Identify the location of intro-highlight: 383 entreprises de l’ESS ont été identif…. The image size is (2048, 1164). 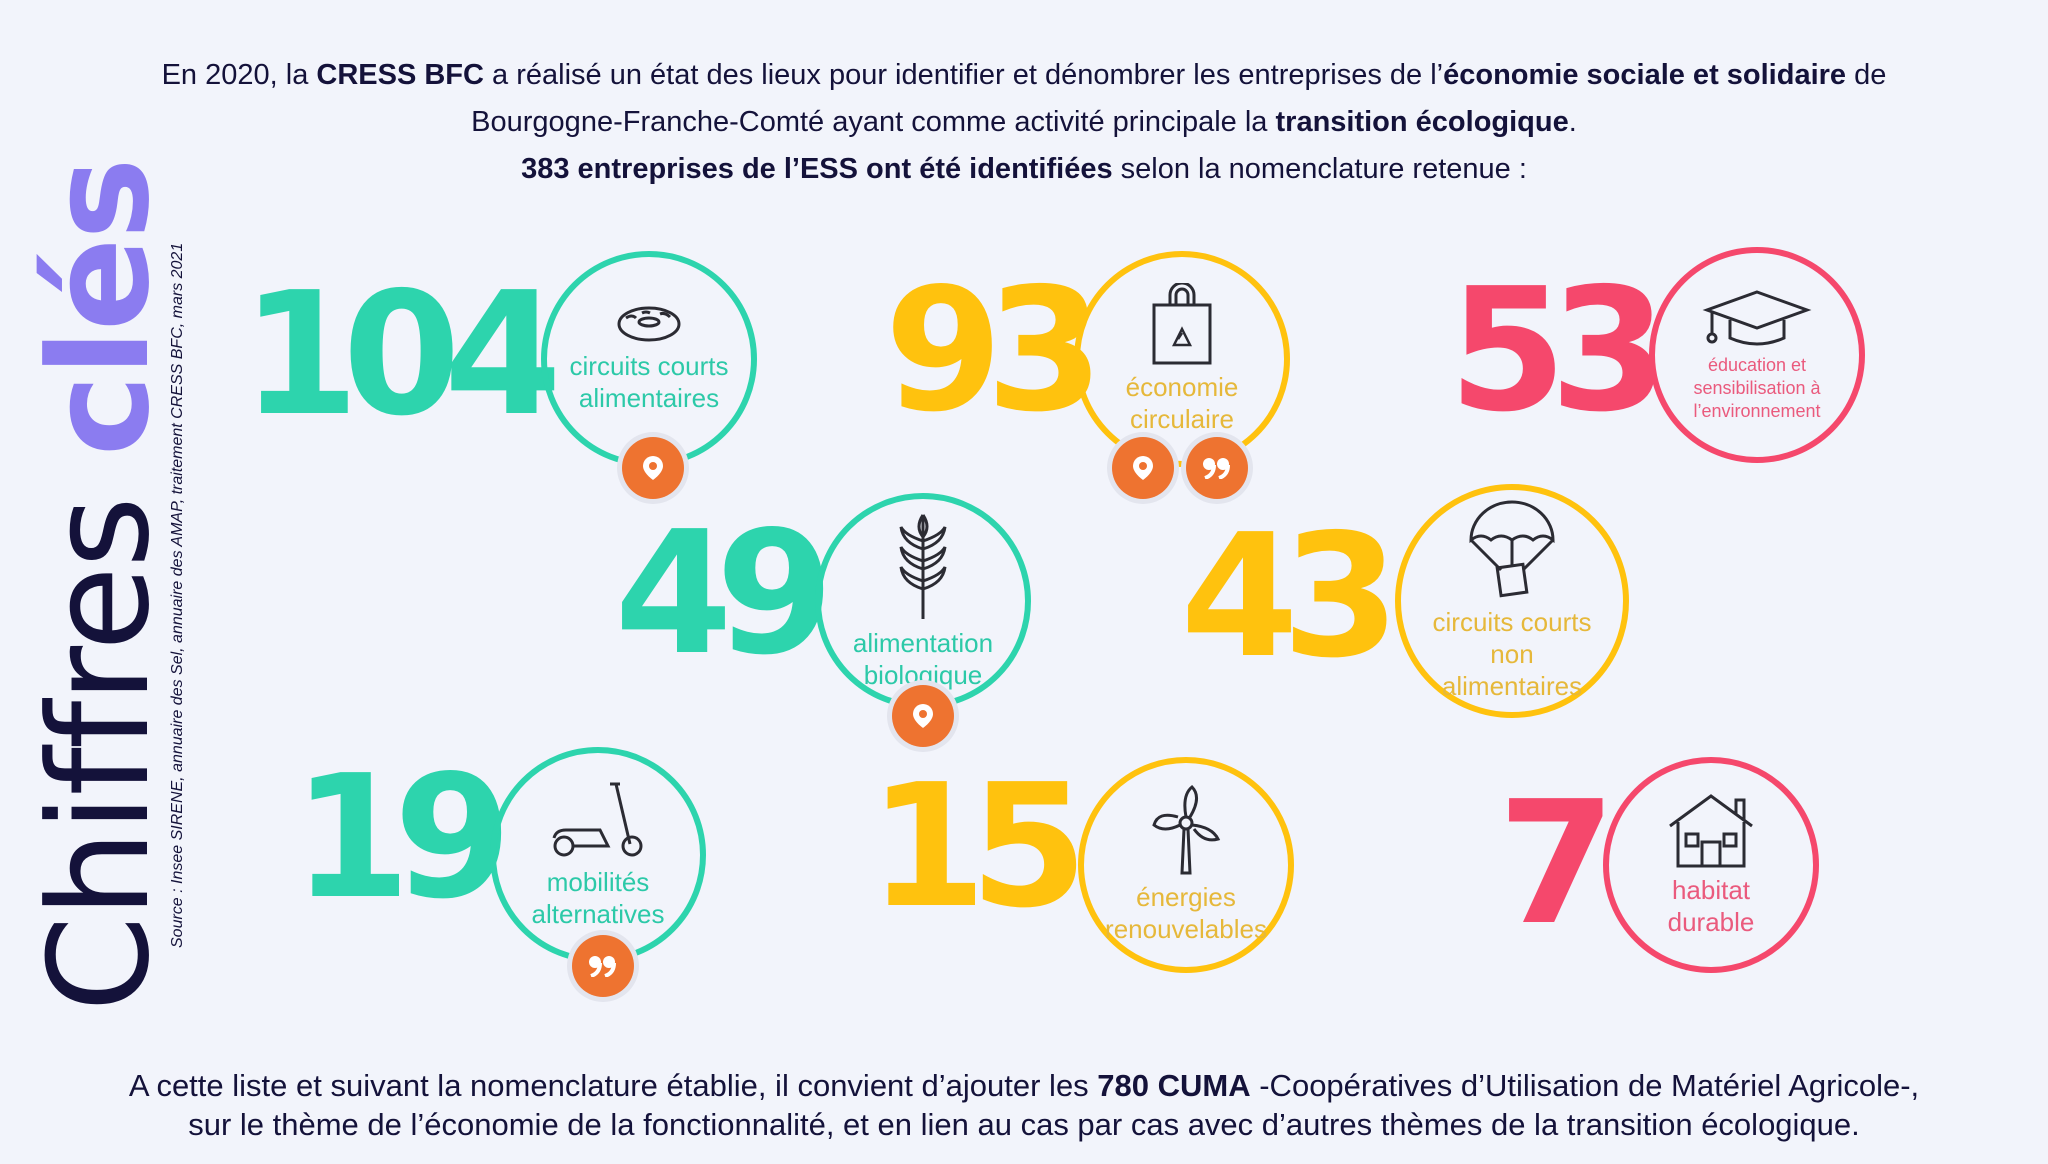
(817, 169).